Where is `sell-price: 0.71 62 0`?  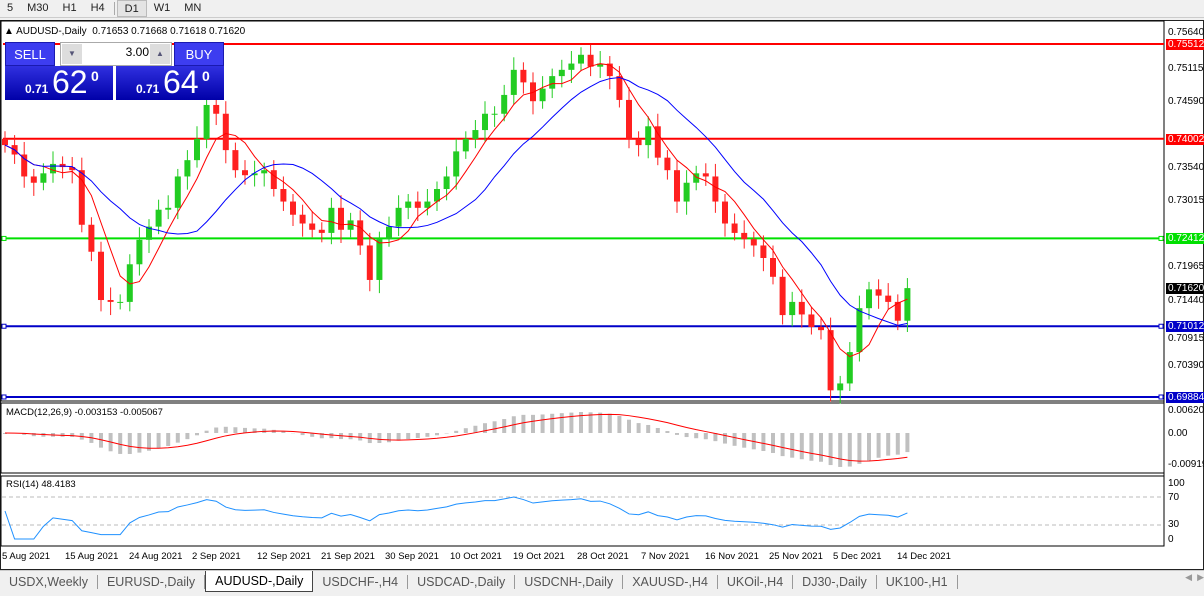
sell-price: 0.71 62 0 is located at coordinates (59, 82).